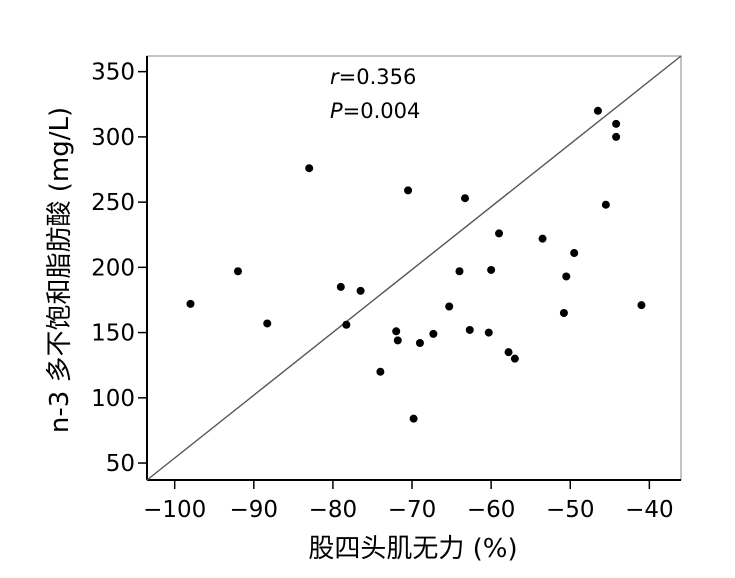 The width and height of the screenshot is (735, 578). Describe the element at coordinates (412, 510) in the screenshot. I see `x-tick-label: −70` at that location.